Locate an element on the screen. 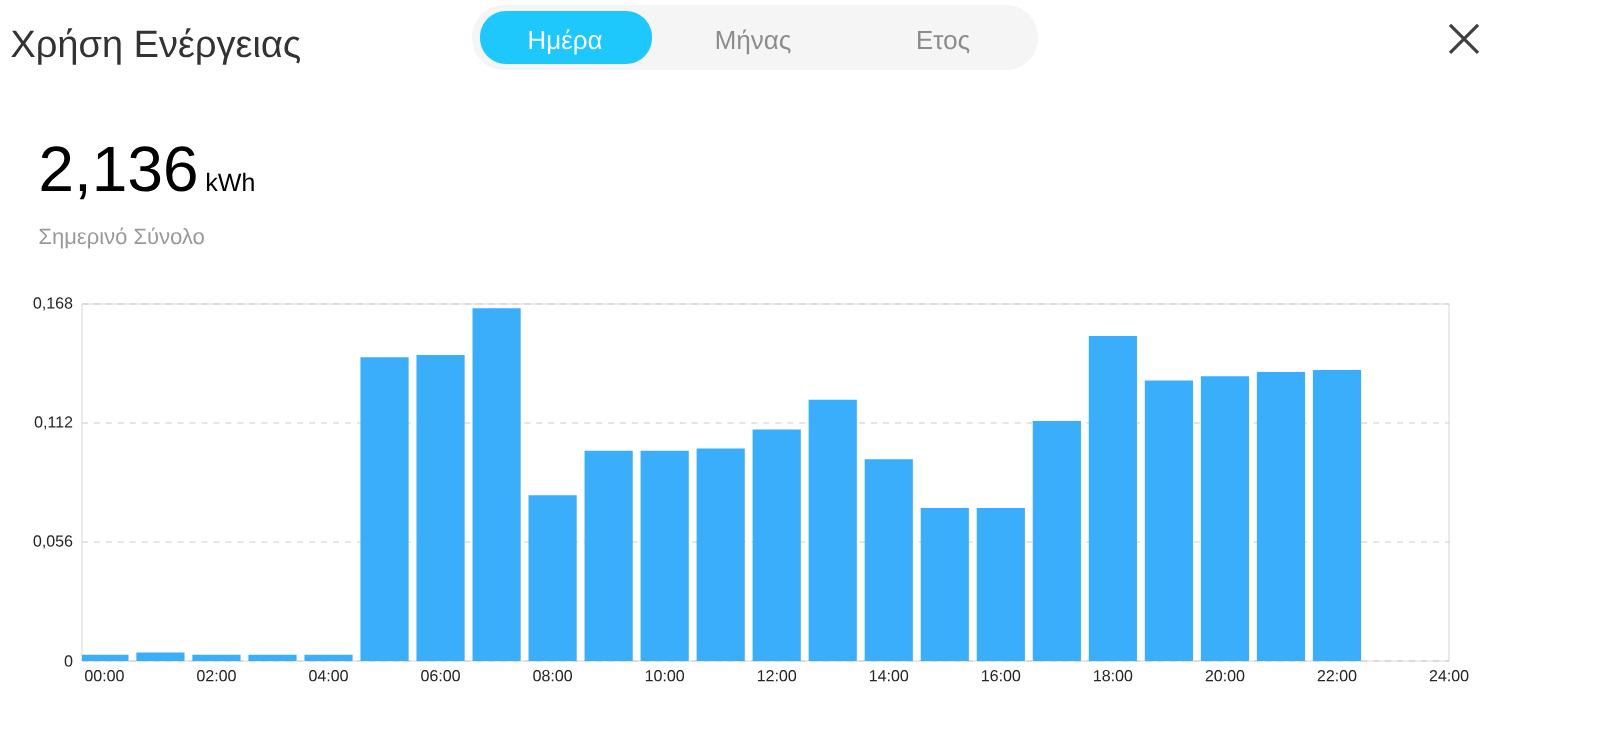  chart-title: Χρήση Ενέργειας is located at coordinates (156, 46).